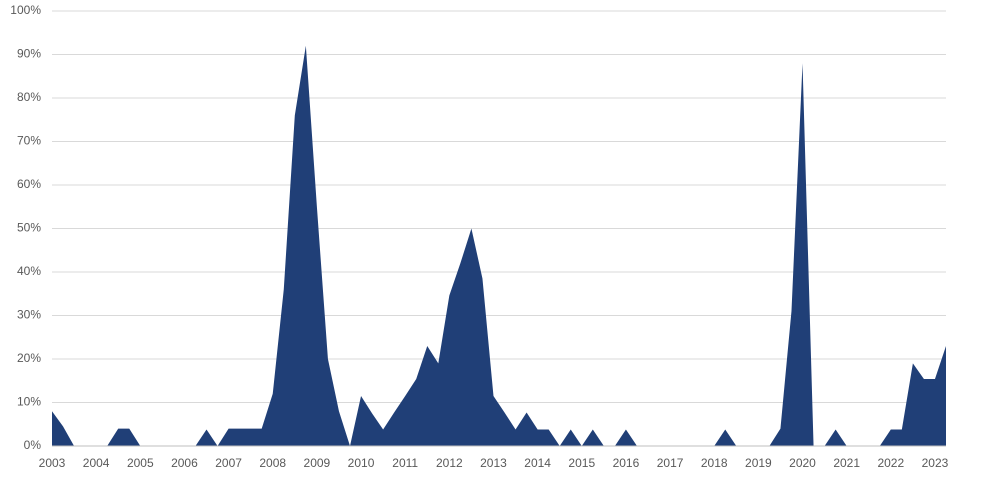 The width and height of the screenshot is (1005, 479). Describe the element at coordinates (29, 228) in the screenshot. I see `y-tick-label: 50%` at that location.